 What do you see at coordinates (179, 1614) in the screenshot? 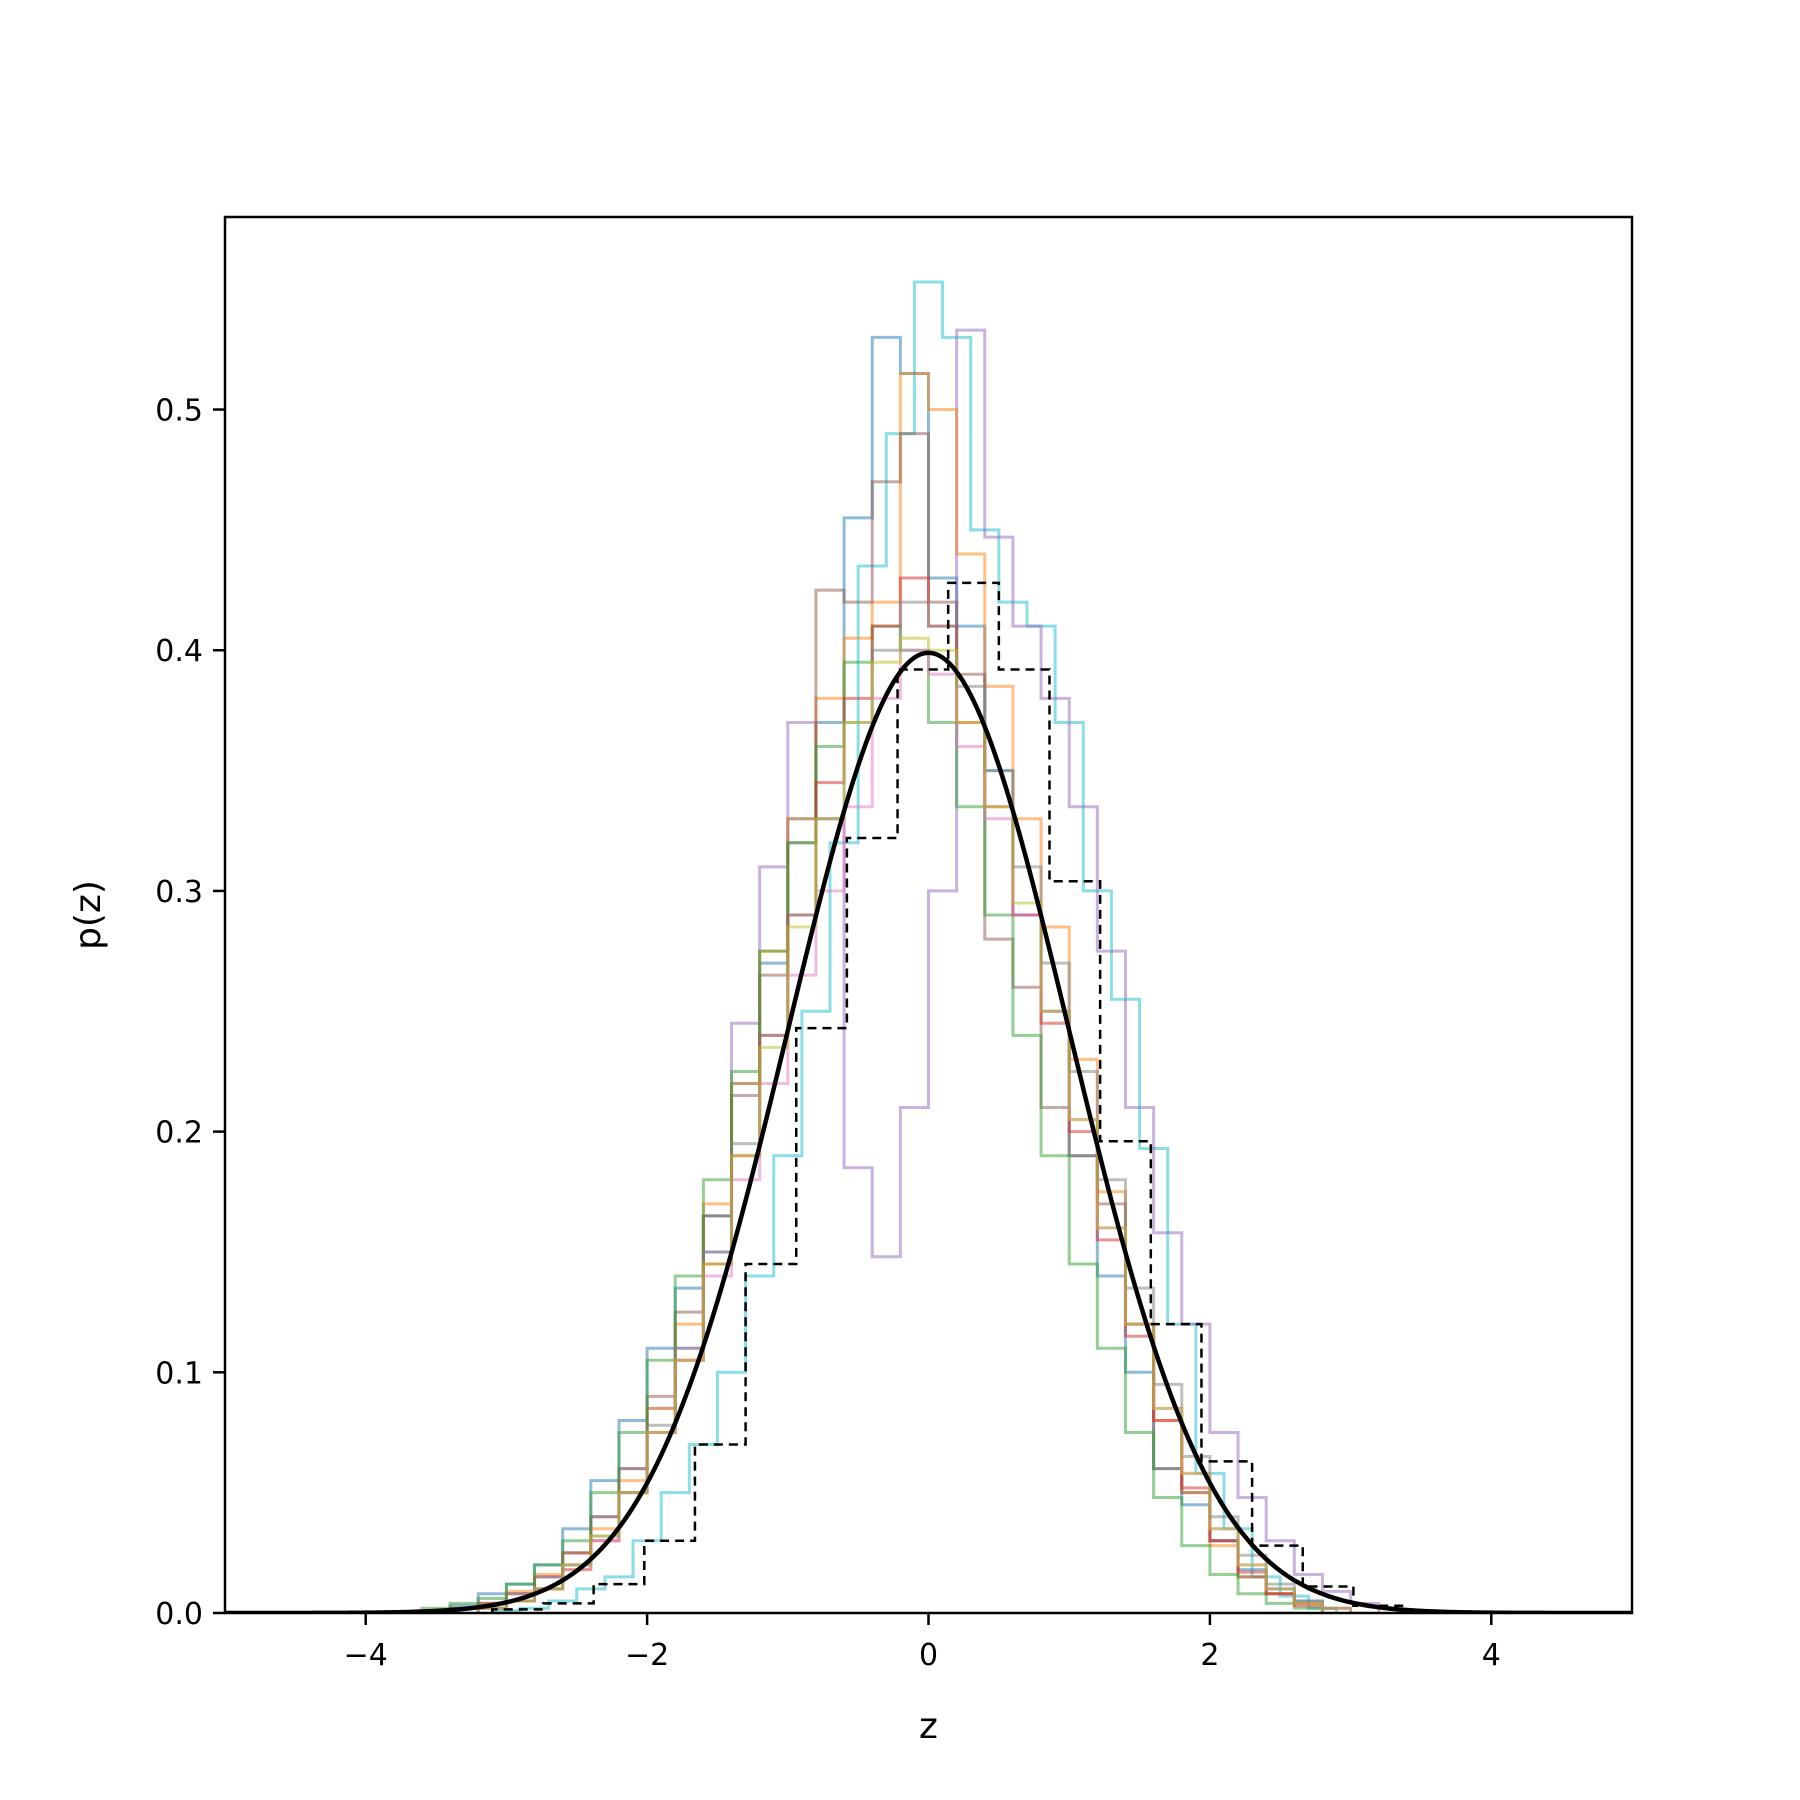
I see `y-tick-label: 0.0` at bounding box center [179, 1614].